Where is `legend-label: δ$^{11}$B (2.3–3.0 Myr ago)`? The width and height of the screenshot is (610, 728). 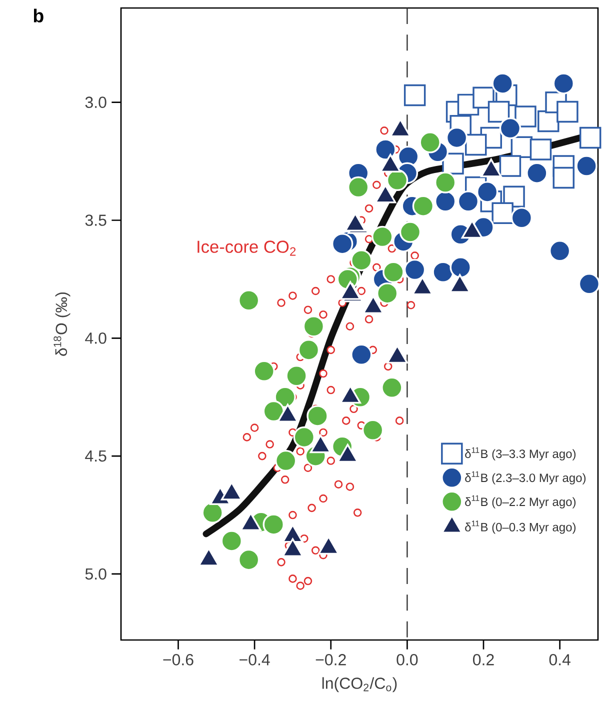
legend-label: δ$^{11}$B (2.3–3.0 Myr ago) is located at coordinates (525, 477).